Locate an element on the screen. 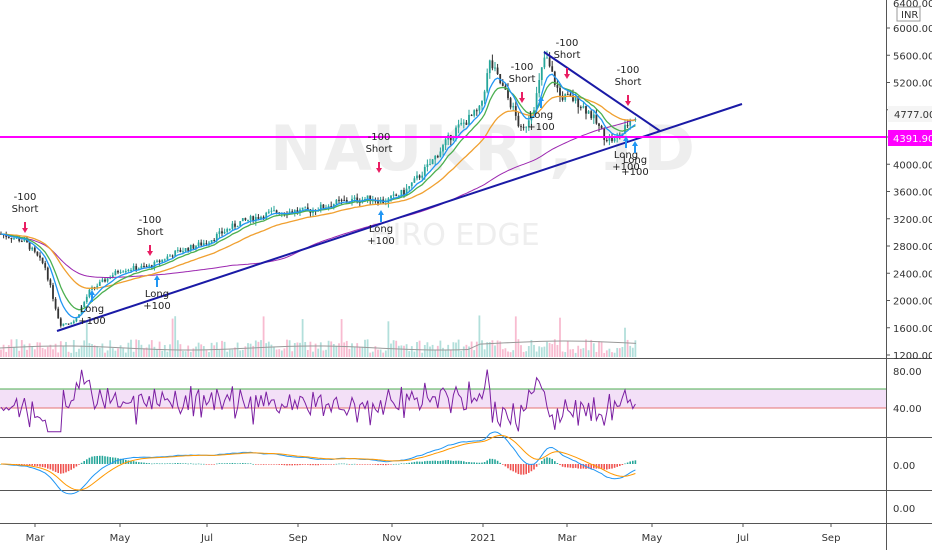 This screenshot has height=550, width=932. rsi-tick-80: 80.00 is located at coordinates (907, 372).